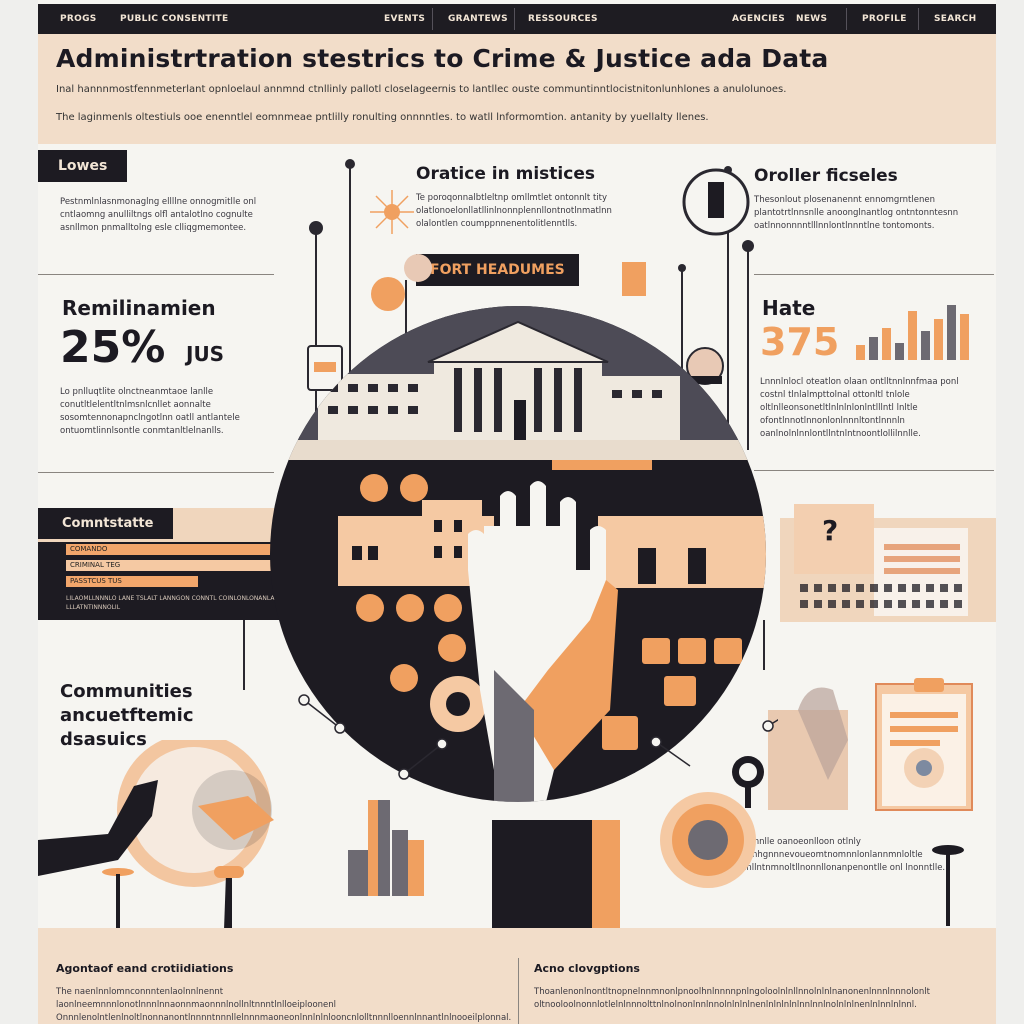 The image size is (1024, 1024). Describe the element at coordinates (405, 19) in the screenshot. I see `nav-item-events: EVENTS` at that location.